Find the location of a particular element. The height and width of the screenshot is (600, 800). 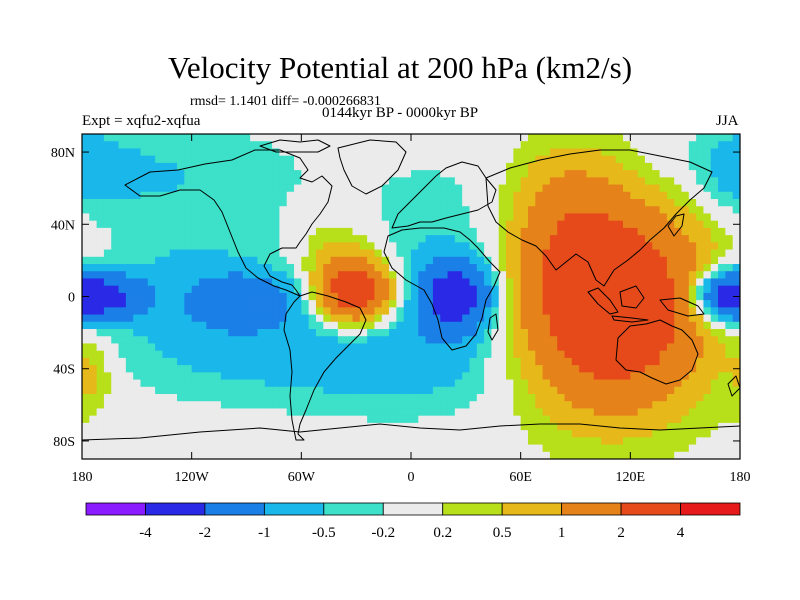

coast-madagascar is located at coordinates (493, 327).